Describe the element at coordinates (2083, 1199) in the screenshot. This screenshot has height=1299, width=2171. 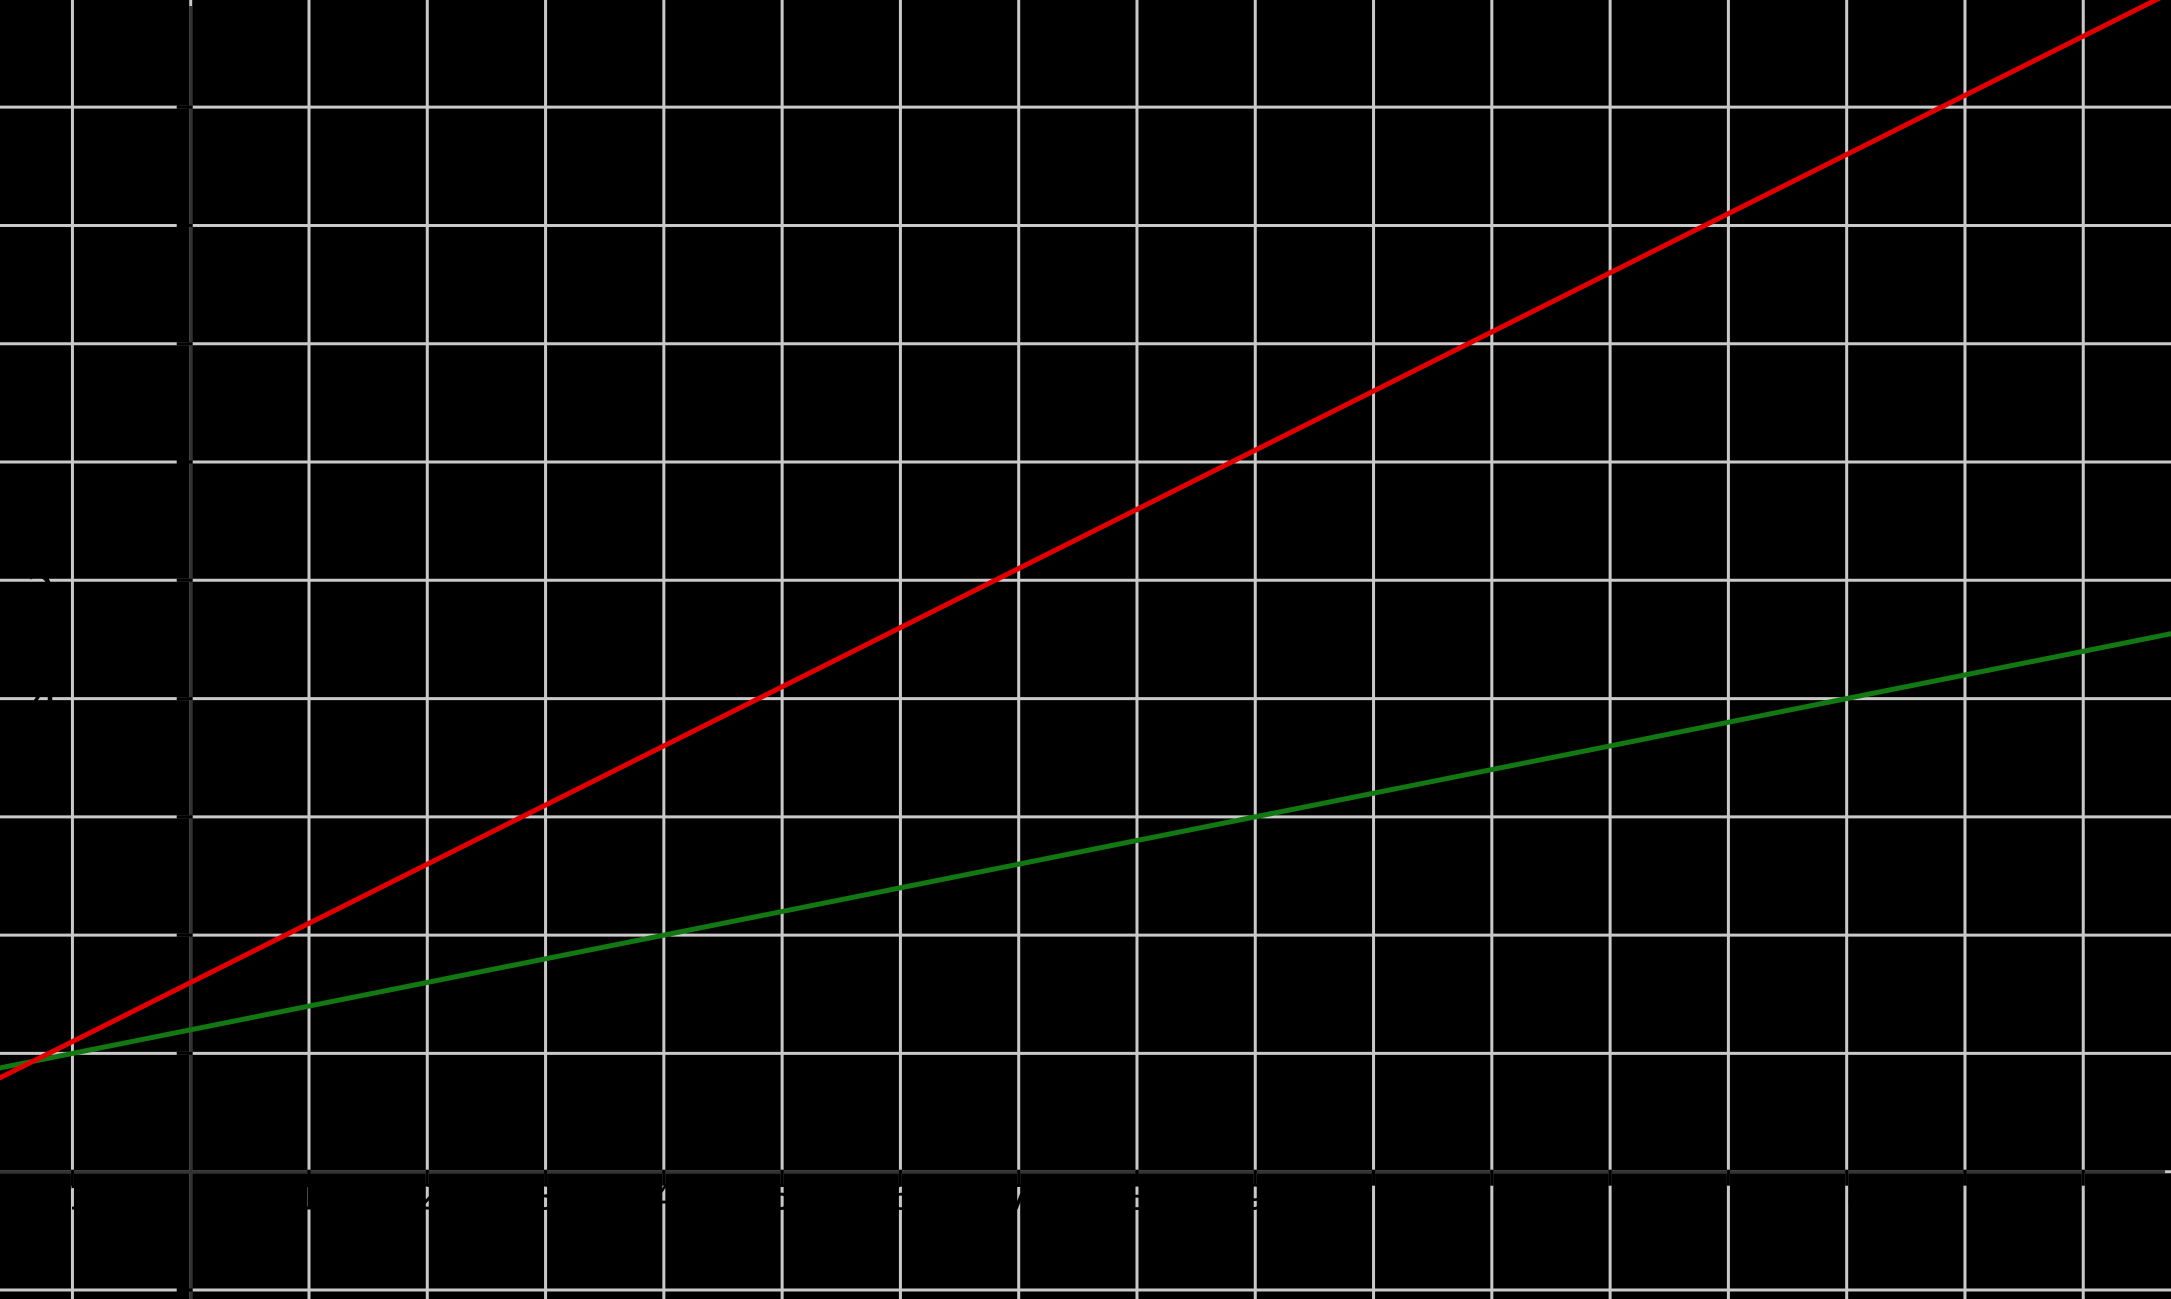
I see `x-axis-label: 16` at that location.